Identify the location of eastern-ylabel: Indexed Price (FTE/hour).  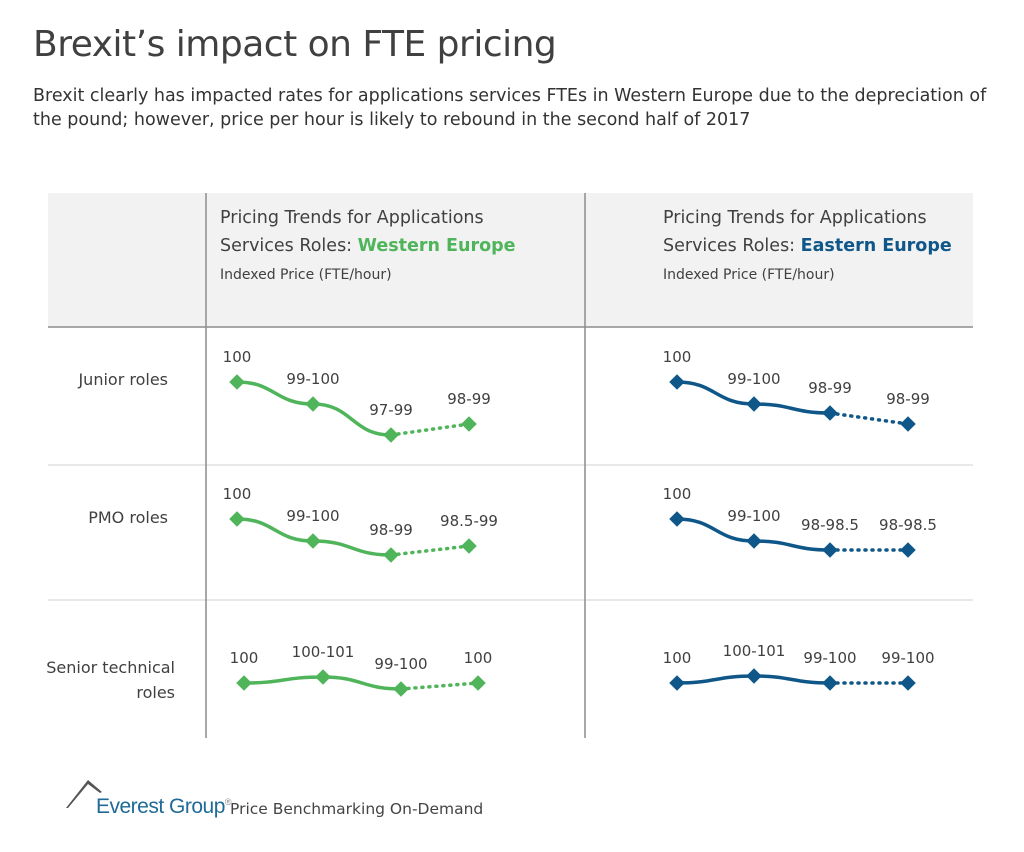
(749, 275).